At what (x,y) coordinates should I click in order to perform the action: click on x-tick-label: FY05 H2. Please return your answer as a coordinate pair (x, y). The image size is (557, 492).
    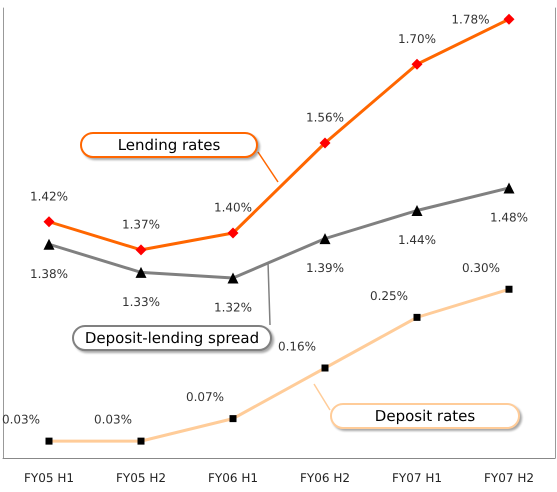
    Looking at the image, I should click on (141, 478).